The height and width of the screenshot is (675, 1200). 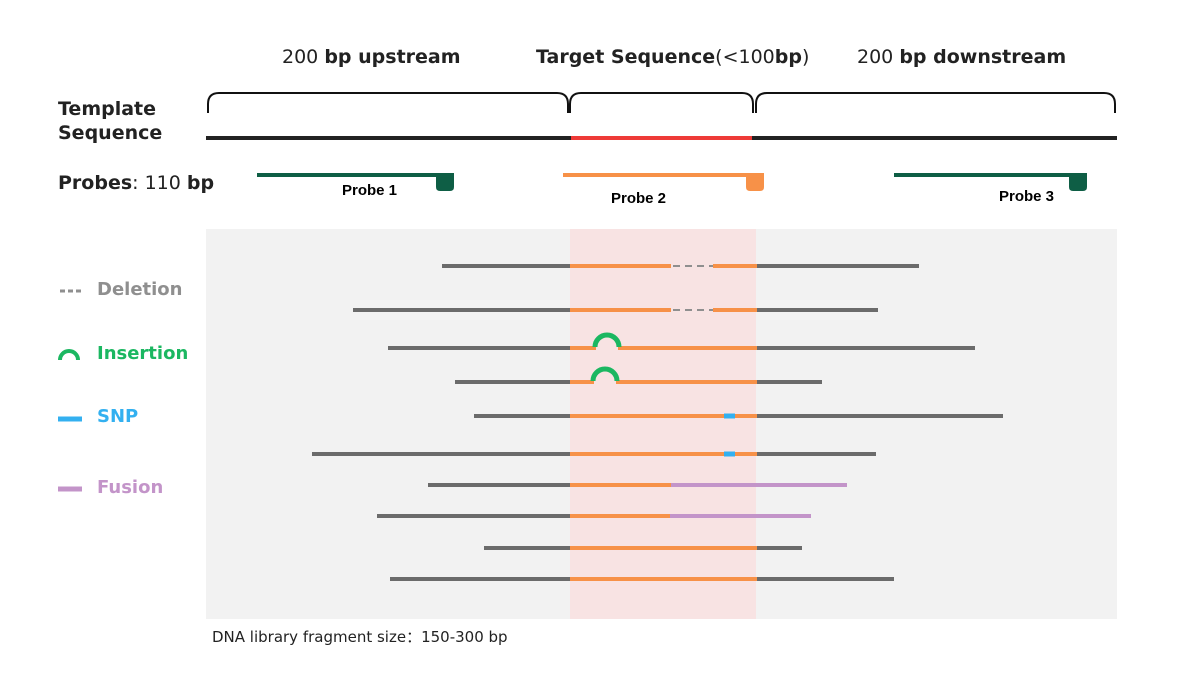 I want to click on target-bracket, so click(x=661, y=102).